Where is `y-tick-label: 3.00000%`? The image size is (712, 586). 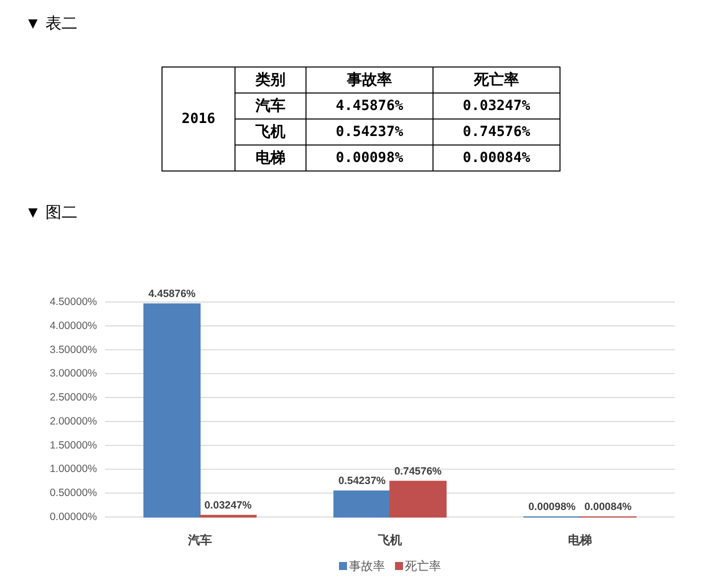
y-tick-label: 3.00000% is located at coordinates (73, 374).